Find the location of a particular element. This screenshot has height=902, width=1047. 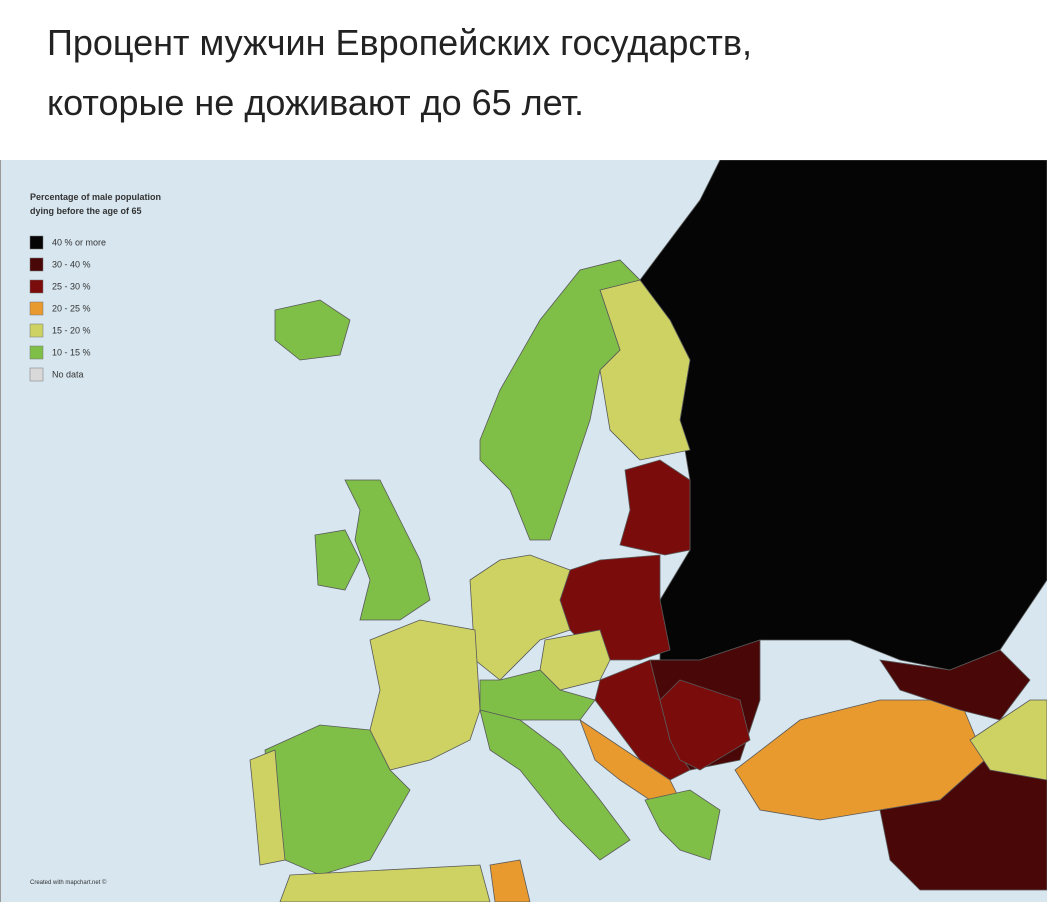

legend-label: 40 % or more is located at coordinates (79, 242).